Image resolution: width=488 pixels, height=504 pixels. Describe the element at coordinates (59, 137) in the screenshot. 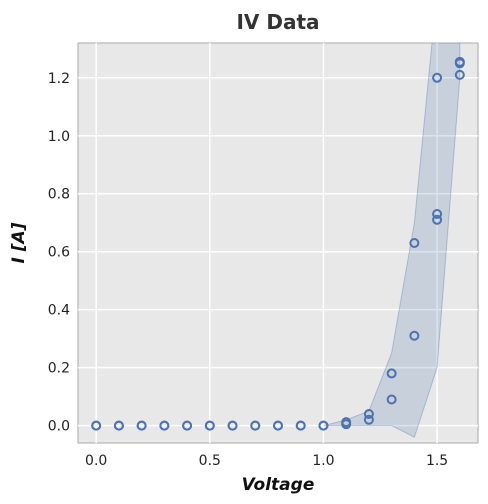

I see `y-tick-label: 1.0` at that location.